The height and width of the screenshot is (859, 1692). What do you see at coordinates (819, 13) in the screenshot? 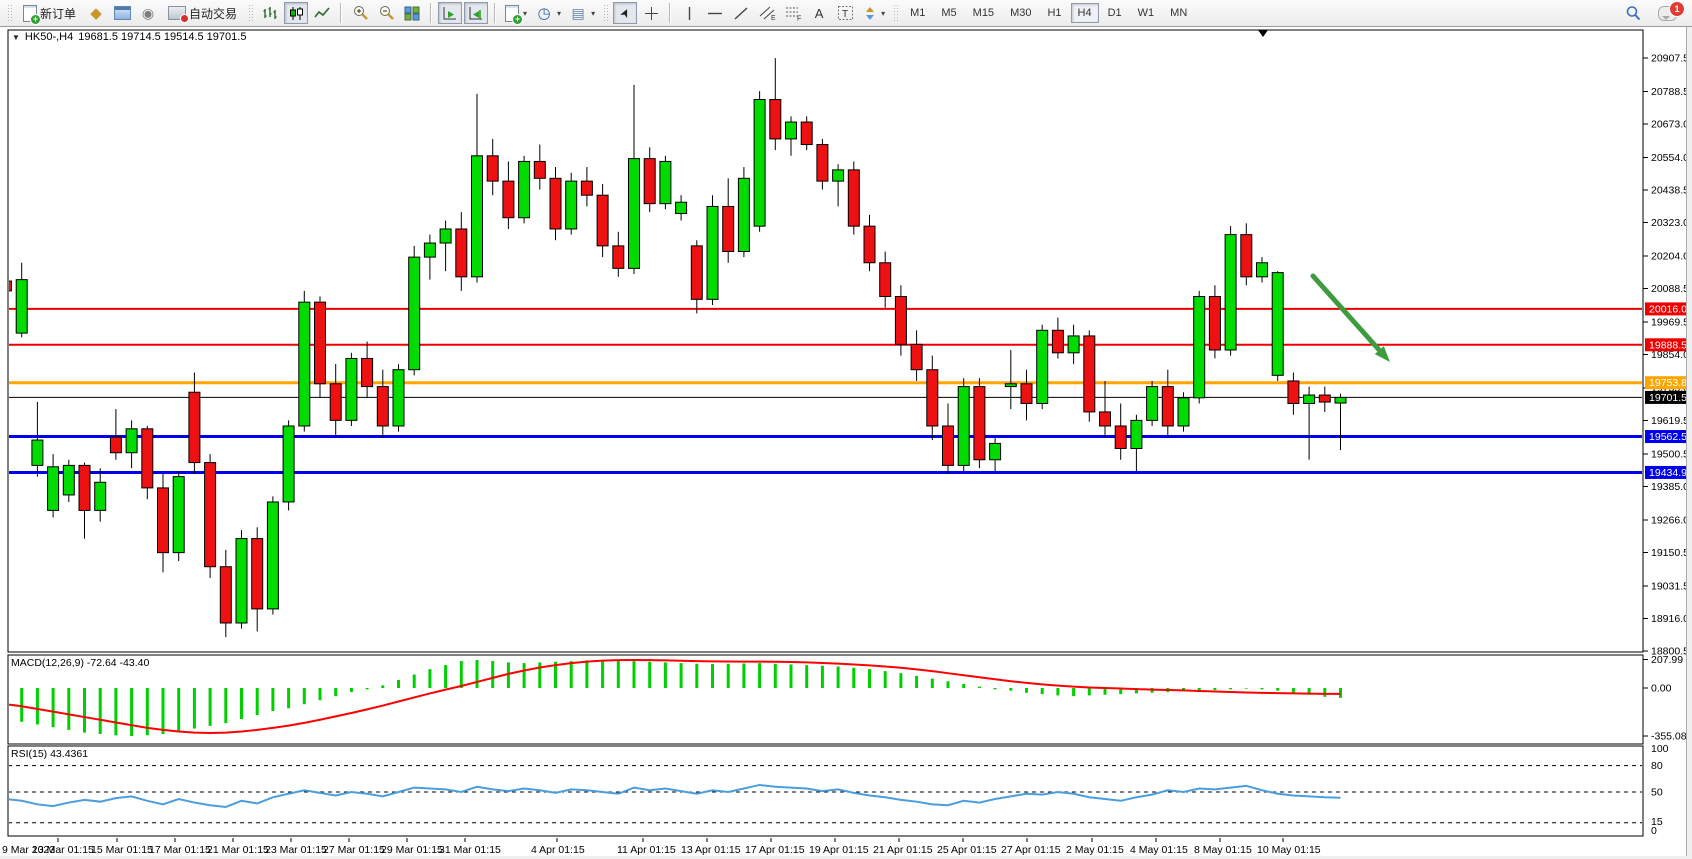
I see `text-tool-button: A` at bounding box center [819, 13].